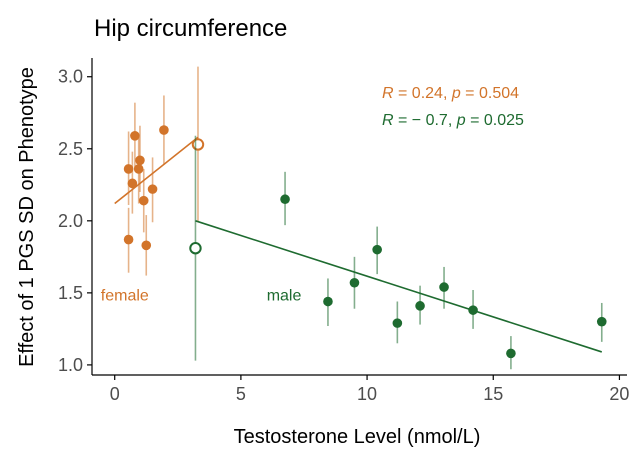 The height and width of the screenshot is (459, 640). What do you see at coordinates (115, 394) in the screenshot?
I see `x-tick-label: 0` at bounding box center [115, 394].